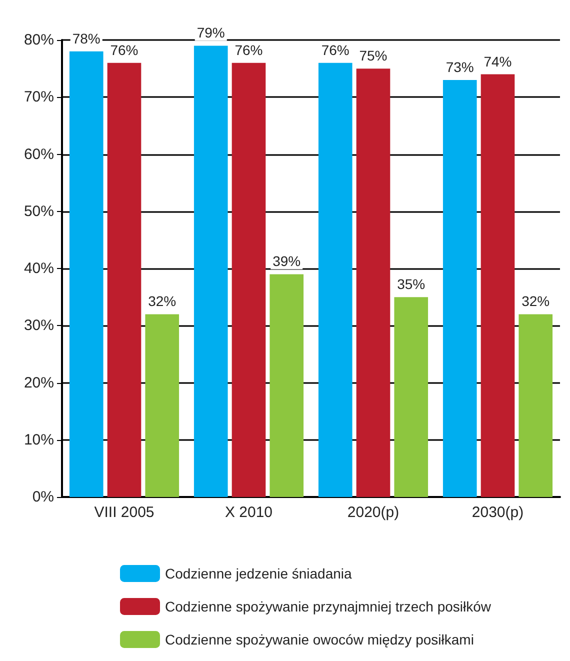 The image size is (570, 661). I want to click on y-tick-label: 40%, so click(39, 268).